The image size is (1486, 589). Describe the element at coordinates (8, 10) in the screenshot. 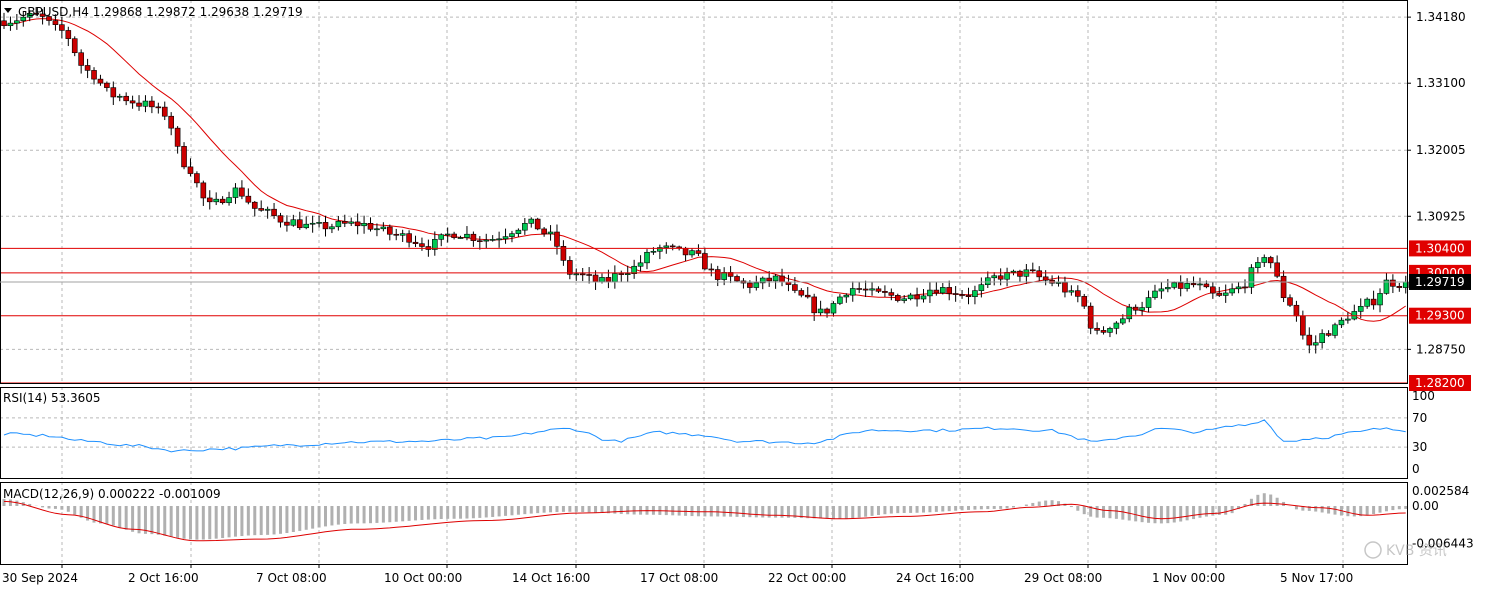

I see `dropdown-triangle-icon` at that location.